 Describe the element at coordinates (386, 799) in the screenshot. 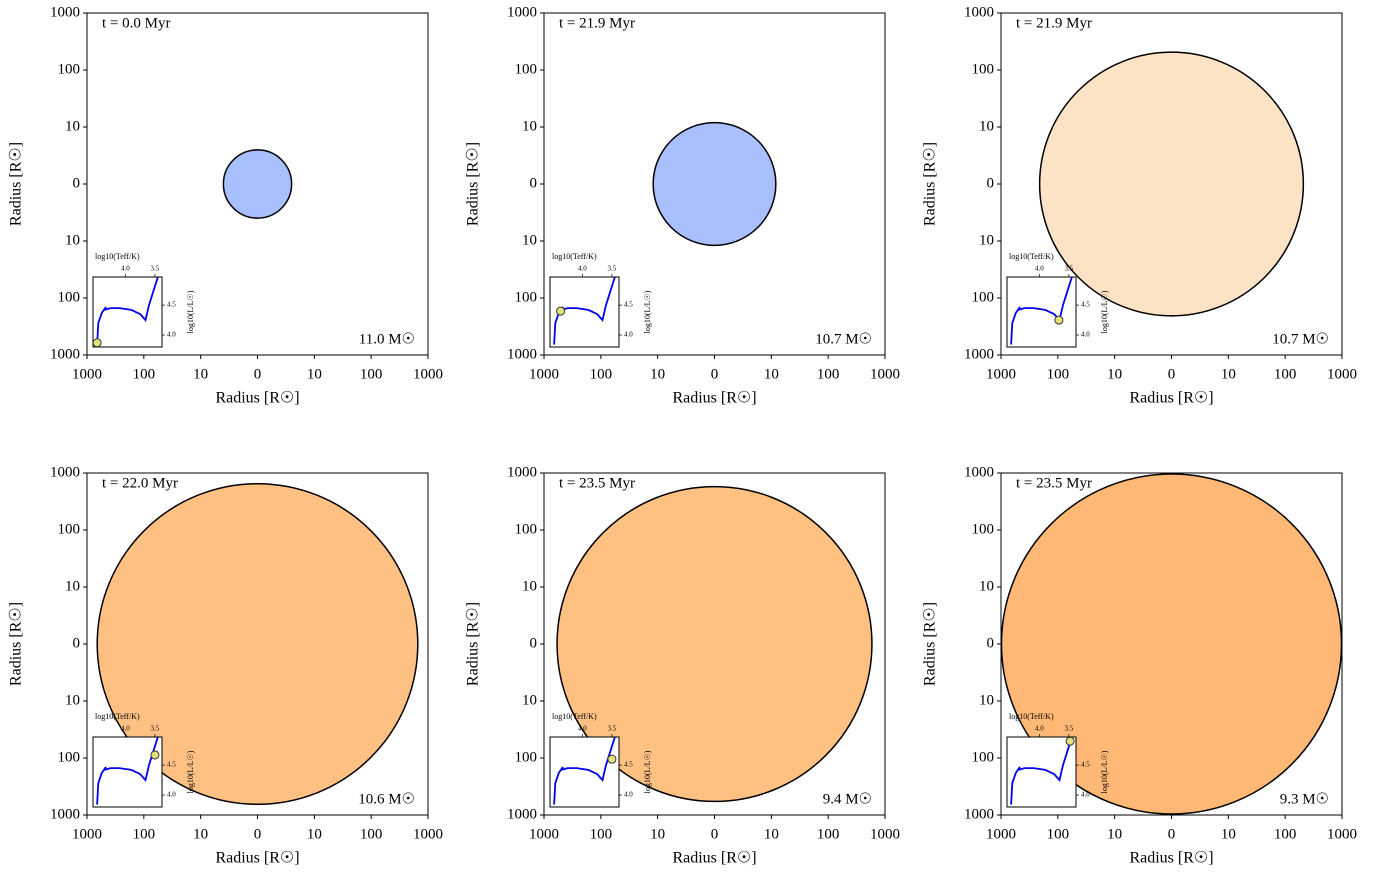

I see `mass-label: 10.6 M☉` at that location.